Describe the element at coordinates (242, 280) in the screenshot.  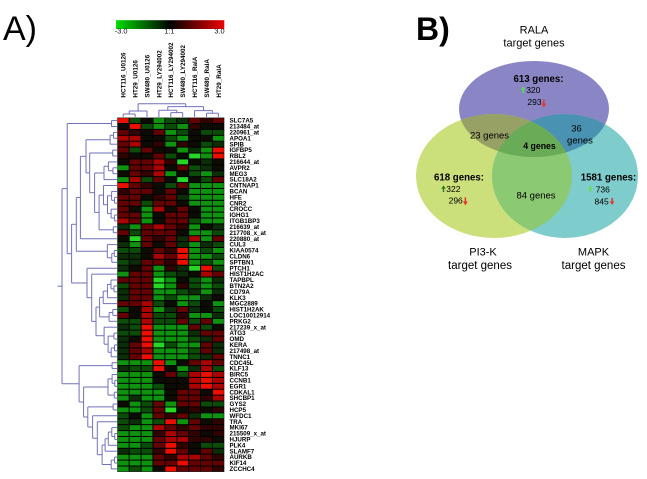
I see `svg-text: TAPBPL` at that location.